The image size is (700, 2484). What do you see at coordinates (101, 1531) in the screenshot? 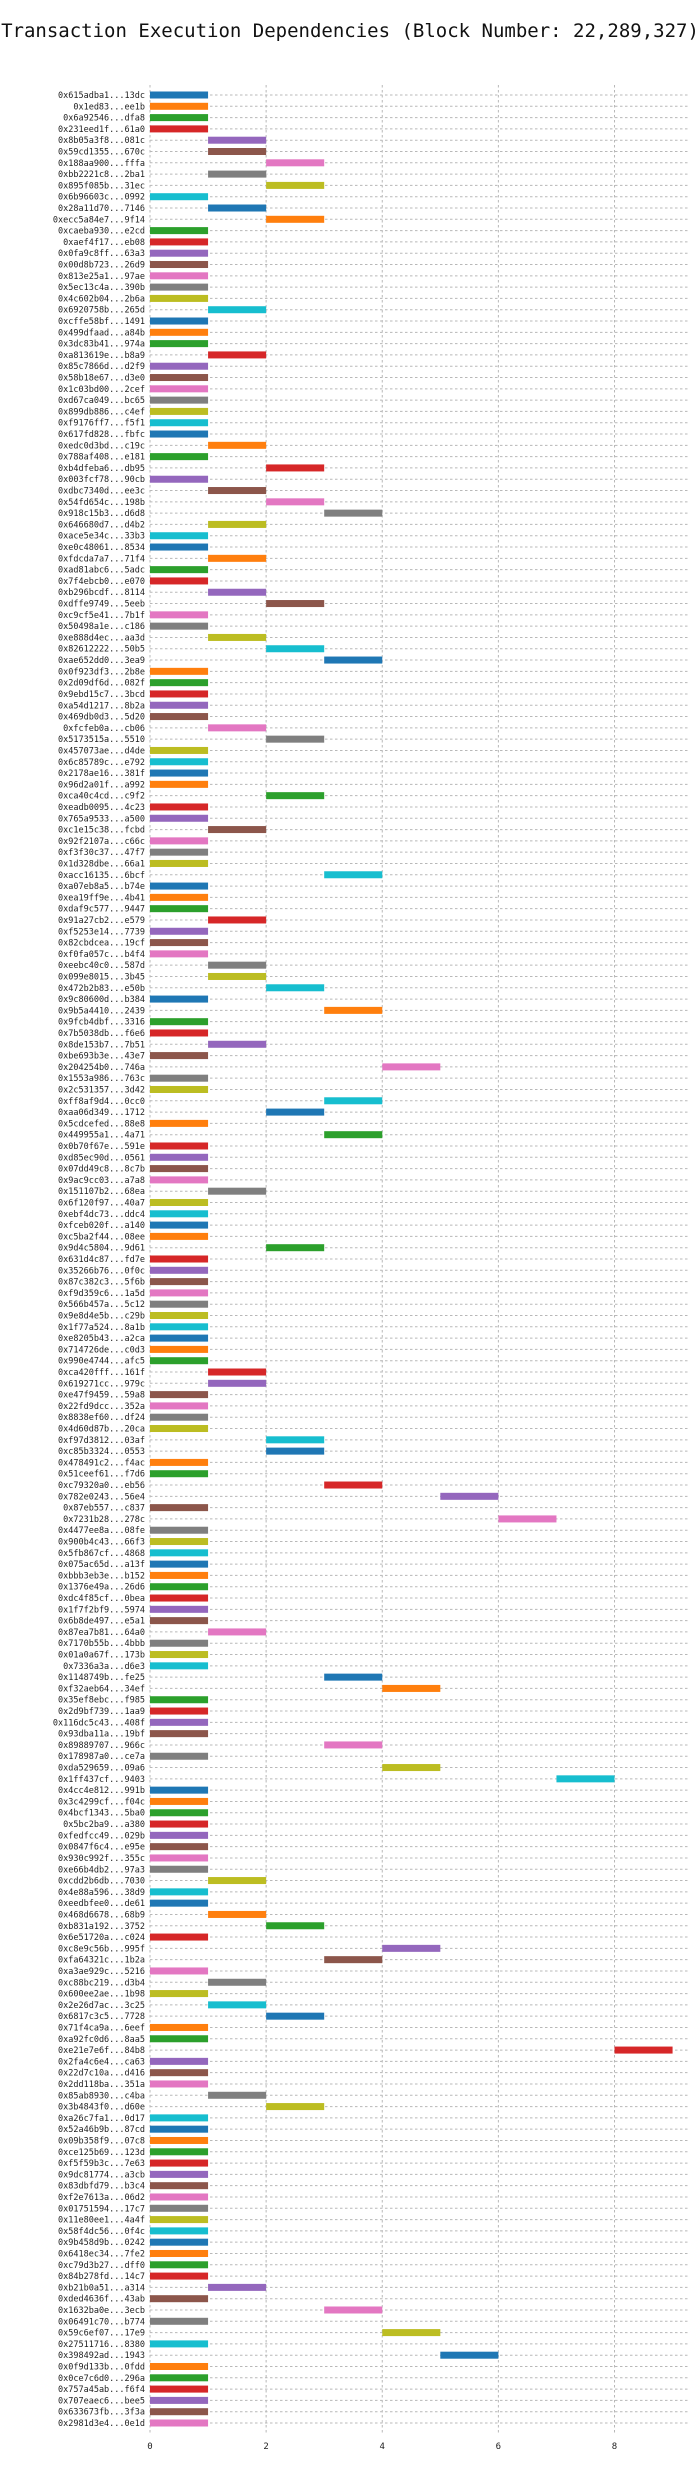
I see `y-tick-label: 0x4477ee8a...08fe` at bounding box center [101, 1531].